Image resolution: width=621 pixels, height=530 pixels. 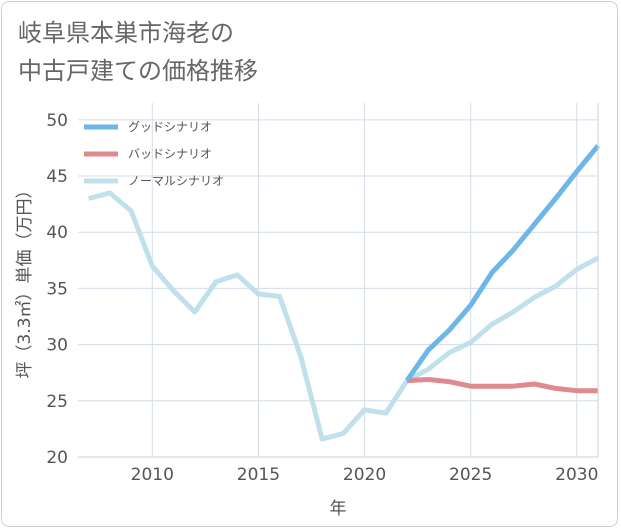 I want to click on x-tick-label-2010: 2010, so click(x=152, y=475).